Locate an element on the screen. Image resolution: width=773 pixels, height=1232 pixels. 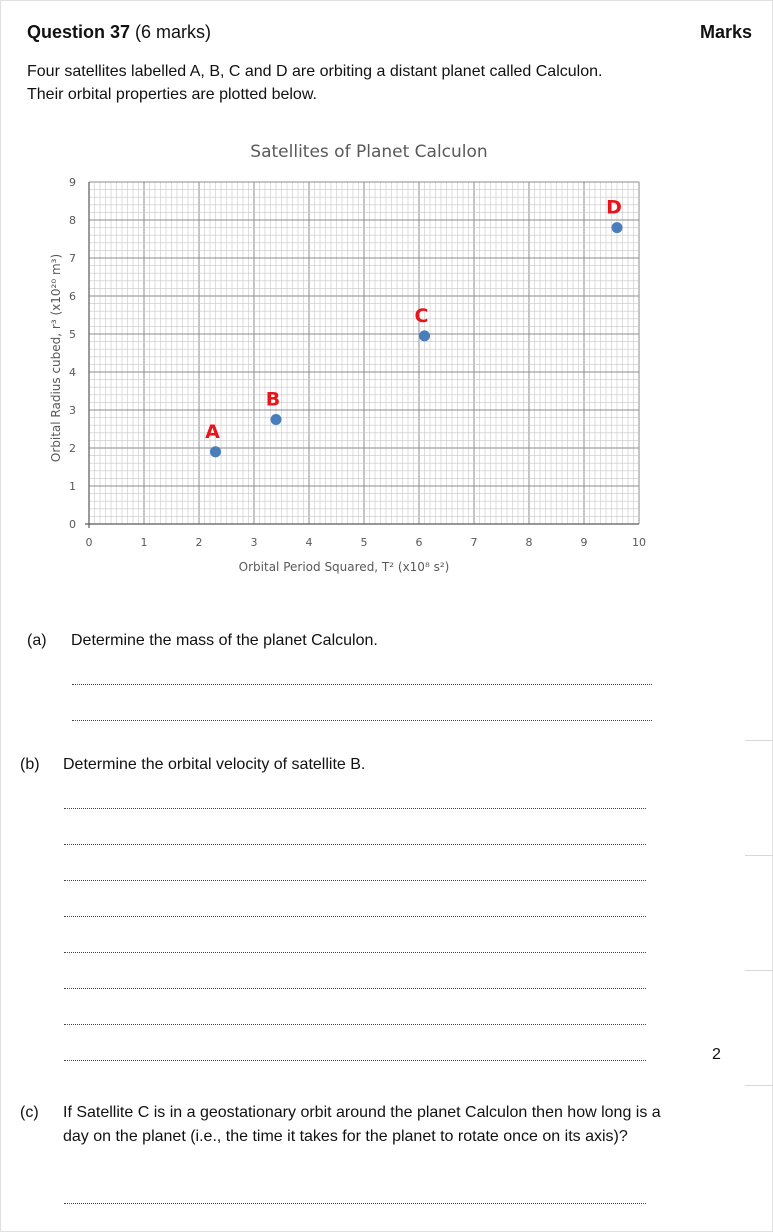
point-label-a: A is located at coordinates (212, 432).